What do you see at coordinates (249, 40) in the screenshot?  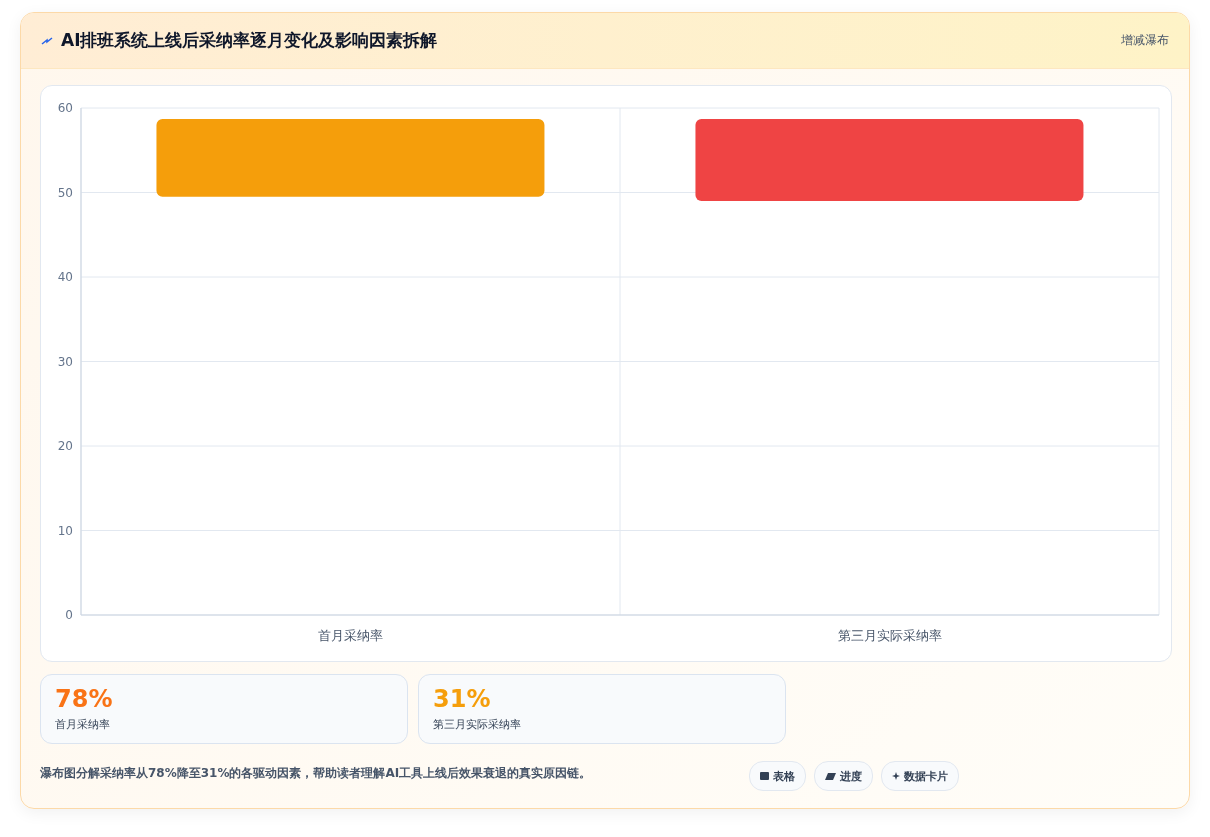 I see `chart-title: AI排班系统上线后采纳率逐月变化及影响因素拆解` at bounding box center [249, 40].